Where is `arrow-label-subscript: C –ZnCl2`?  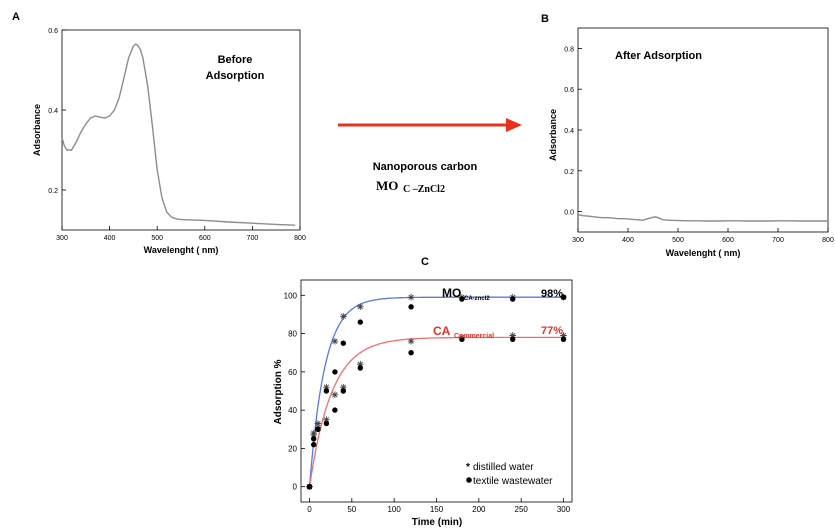
arrow-label-subscript: C –ZnCl2 is located at coordinates (424, 189).